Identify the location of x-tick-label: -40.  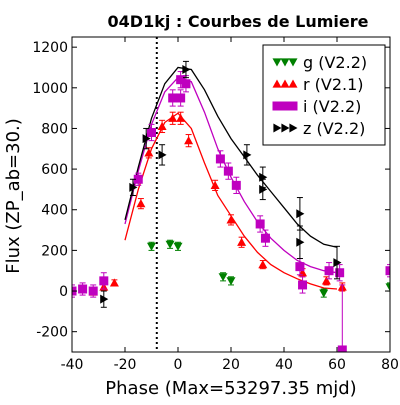
(72, 365).